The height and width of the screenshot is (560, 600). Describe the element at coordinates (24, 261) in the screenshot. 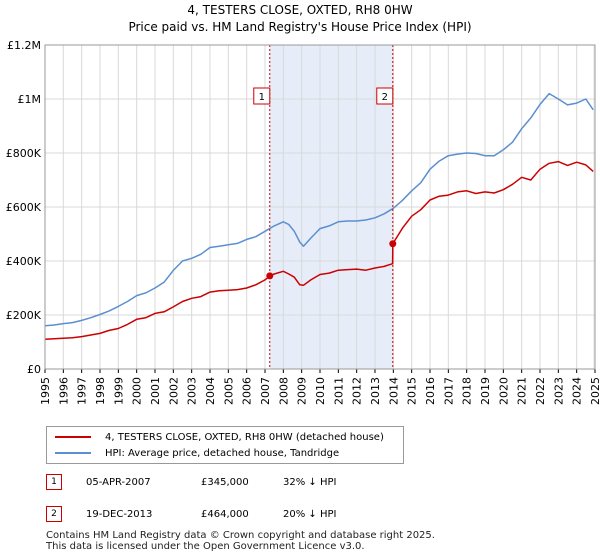

I see `y-tick-label: £400K` at that location.